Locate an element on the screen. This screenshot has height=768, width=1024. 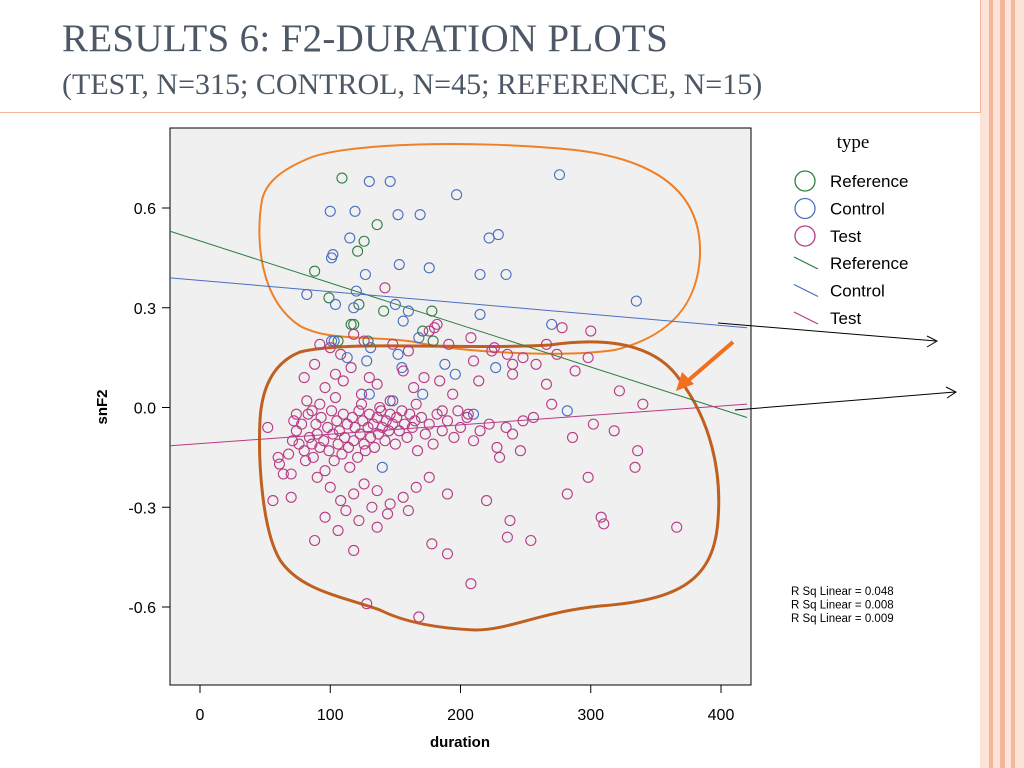
legend-label: Reference is located at coordinates (869, 181).